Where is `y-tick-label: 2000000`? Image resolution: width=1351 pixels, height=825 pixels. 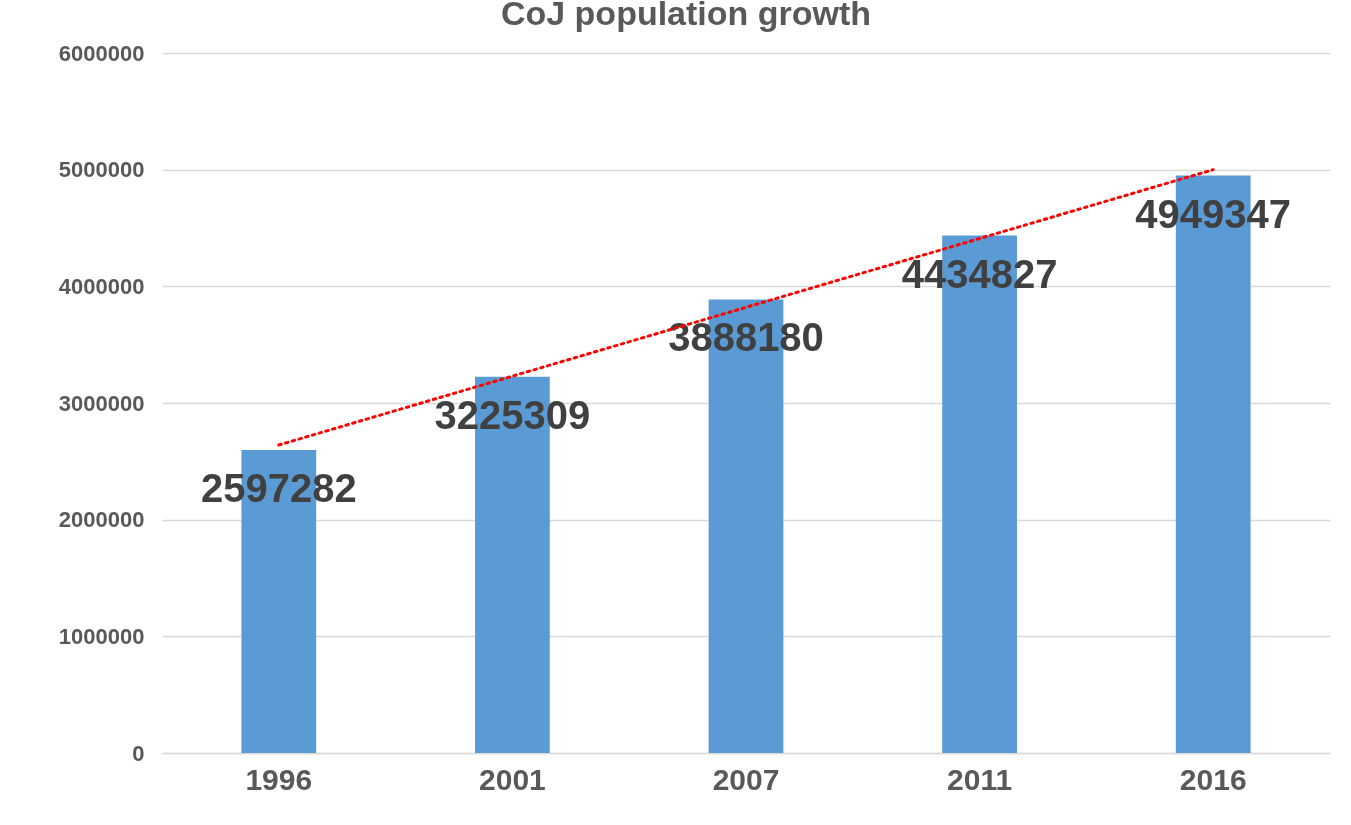
y-tick-label: 2000000 is located at coordinates (101, 520).